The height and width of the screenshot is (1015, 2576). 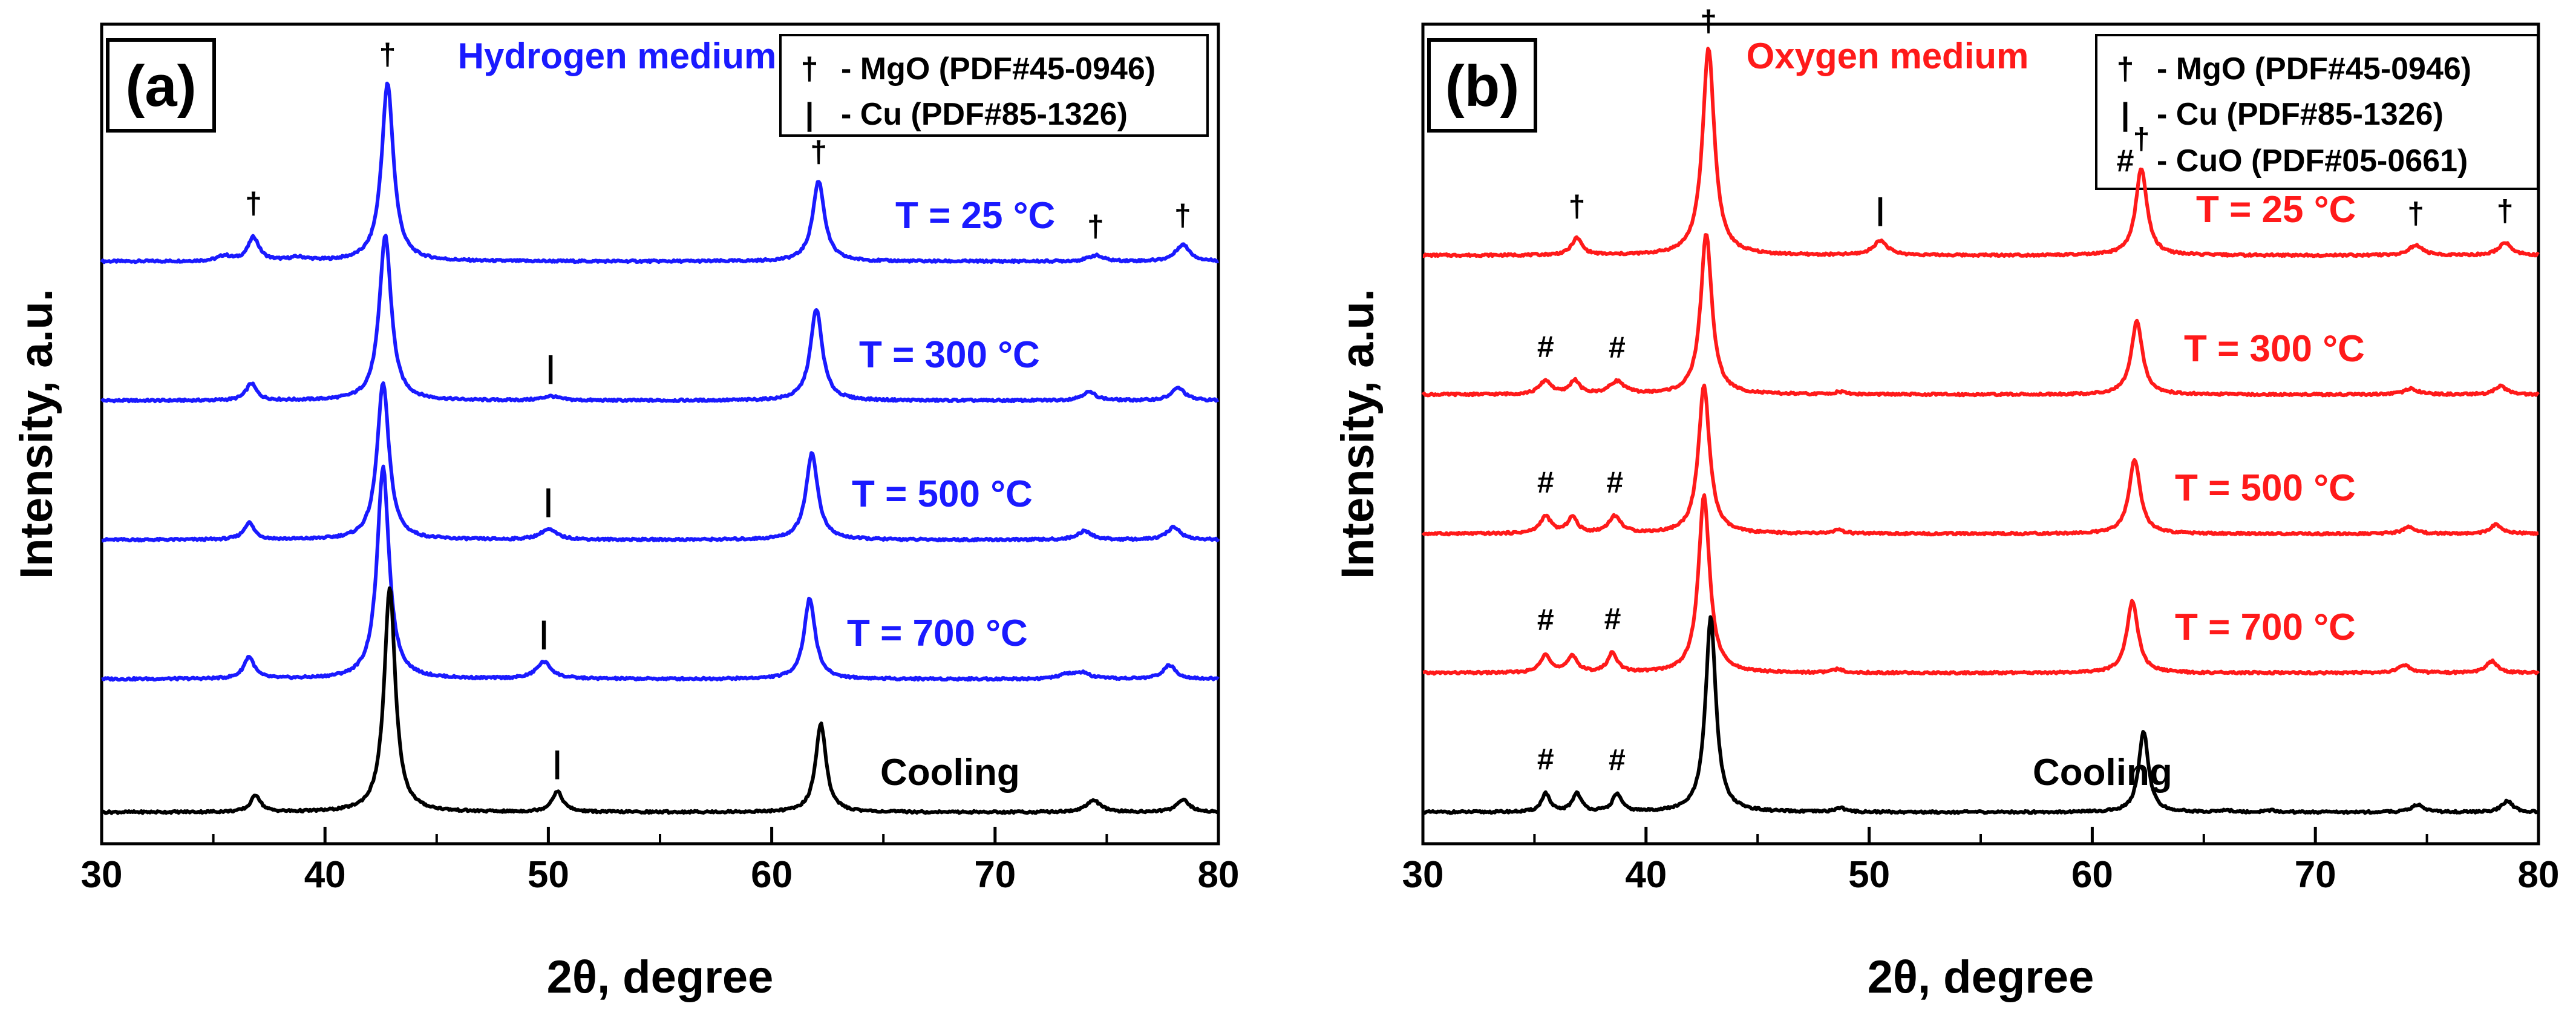 I want to click on legend-entry: - CuO (PDF#05-0661), so click(x=2312, y=161).